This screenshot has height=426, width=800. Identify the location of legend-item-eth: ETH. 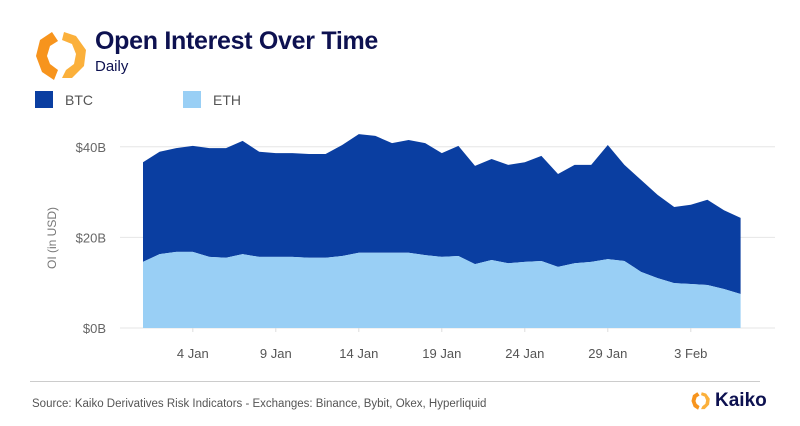
(212, 99).